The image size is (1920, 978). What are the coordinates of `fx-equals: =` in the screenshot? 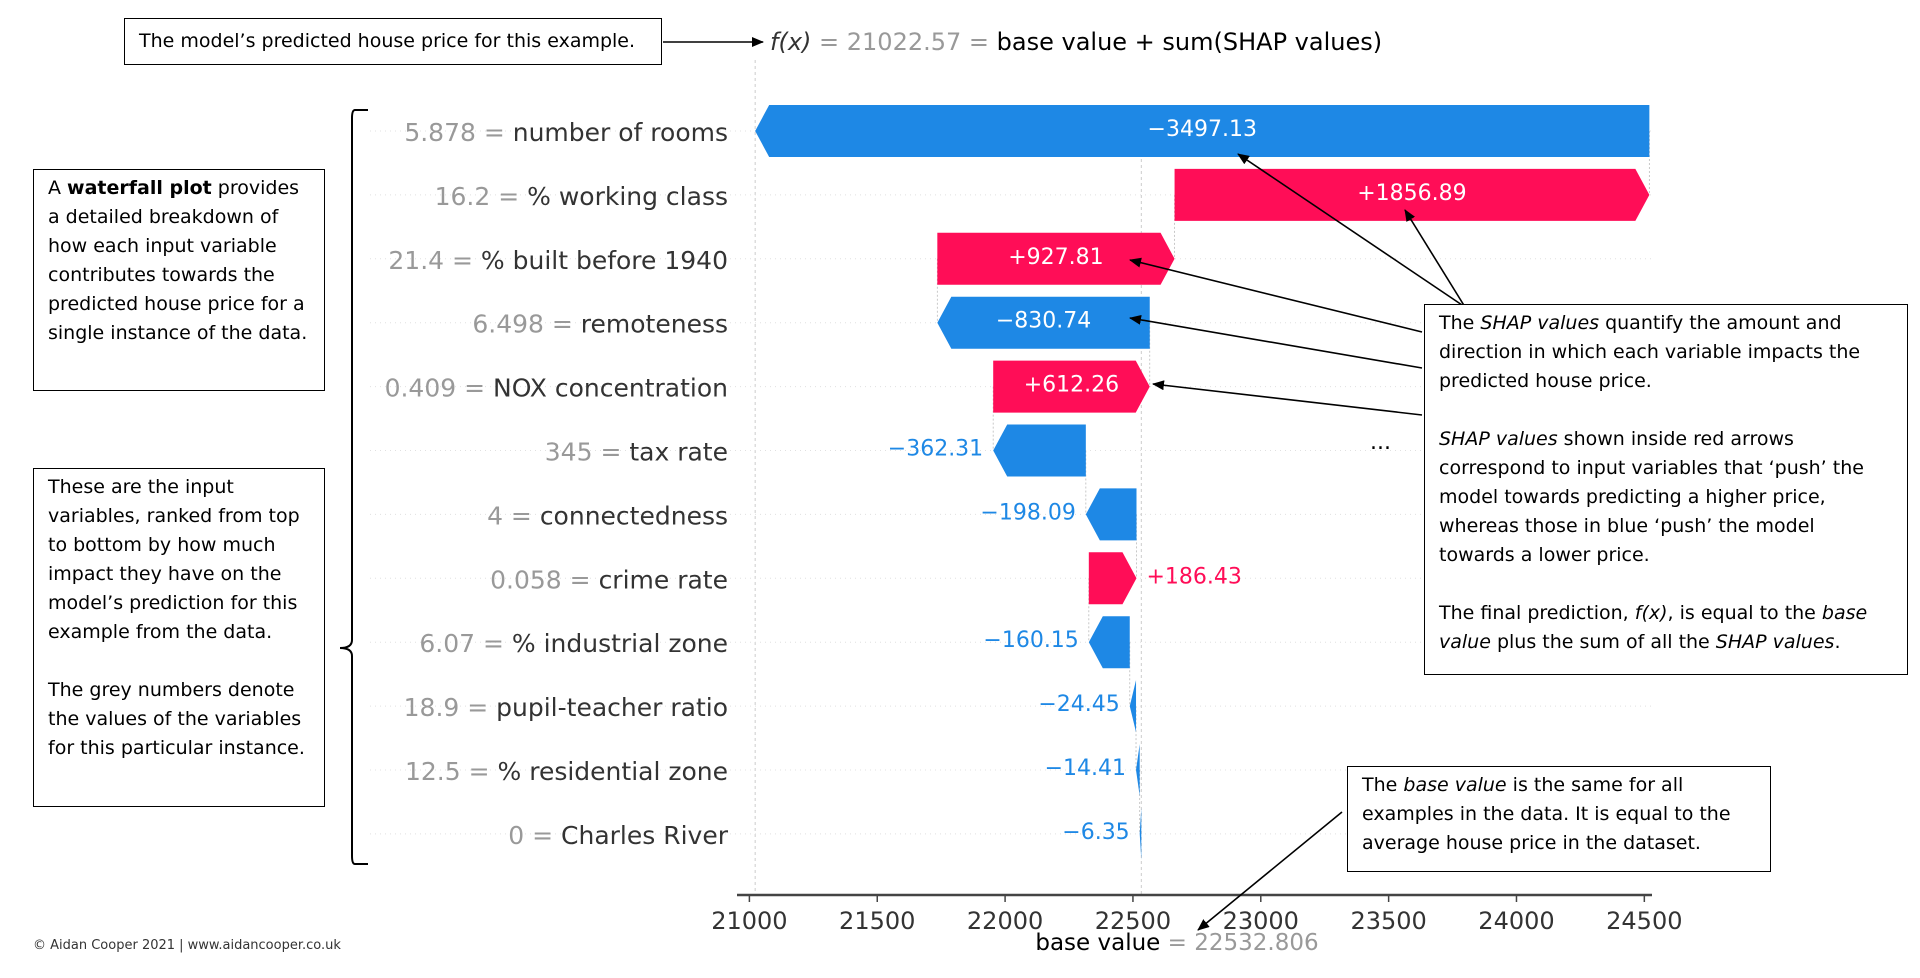 It's located at (828, 42).